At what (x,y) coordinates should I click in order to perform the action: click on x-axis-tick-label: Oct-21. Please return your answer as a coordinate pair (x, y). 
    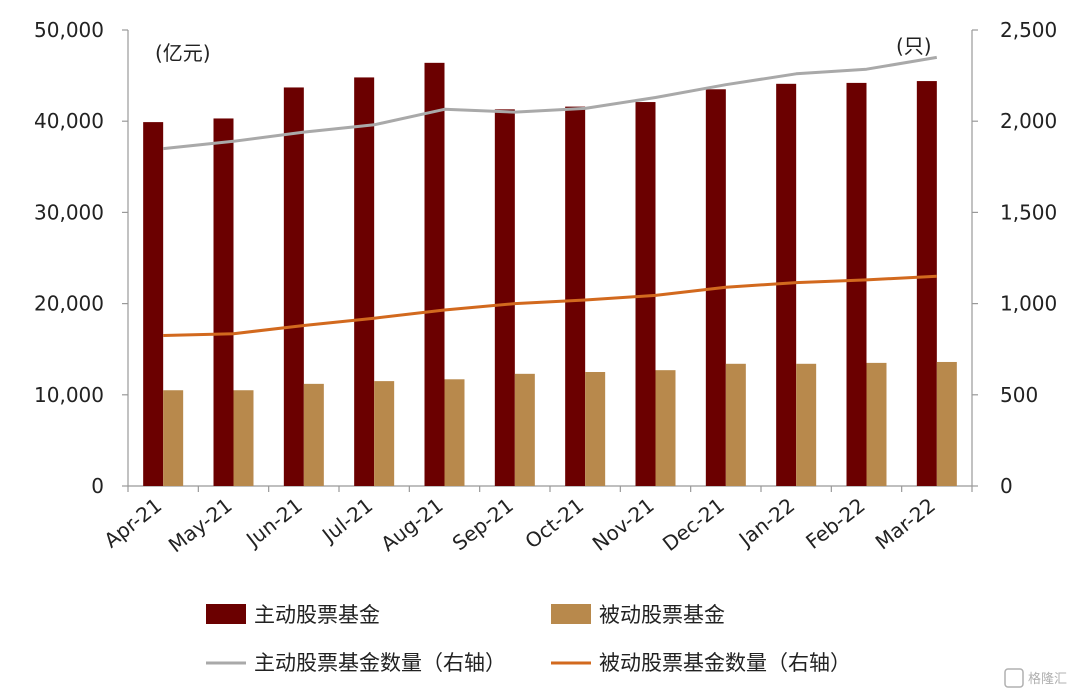
    Looking at the image, I should click on (554, 523).